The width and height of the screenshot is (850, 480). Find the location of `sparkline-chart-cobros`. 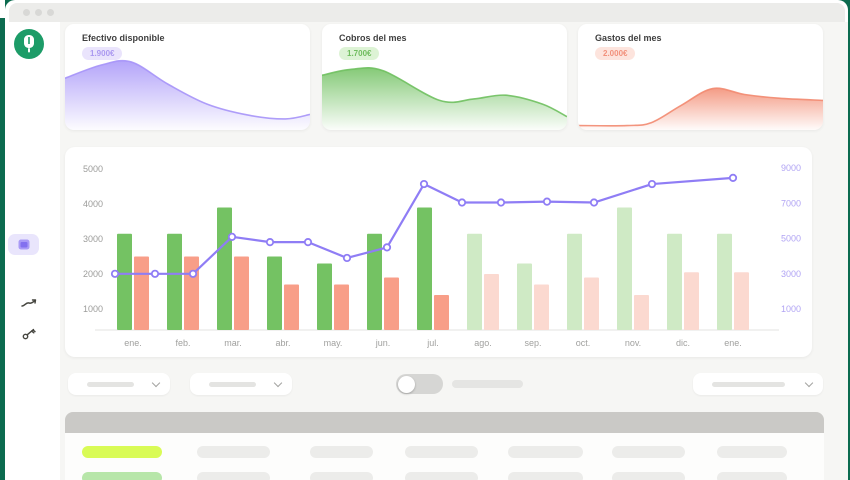

sparkline-chart-cobros is located at coordinates (444, 98).